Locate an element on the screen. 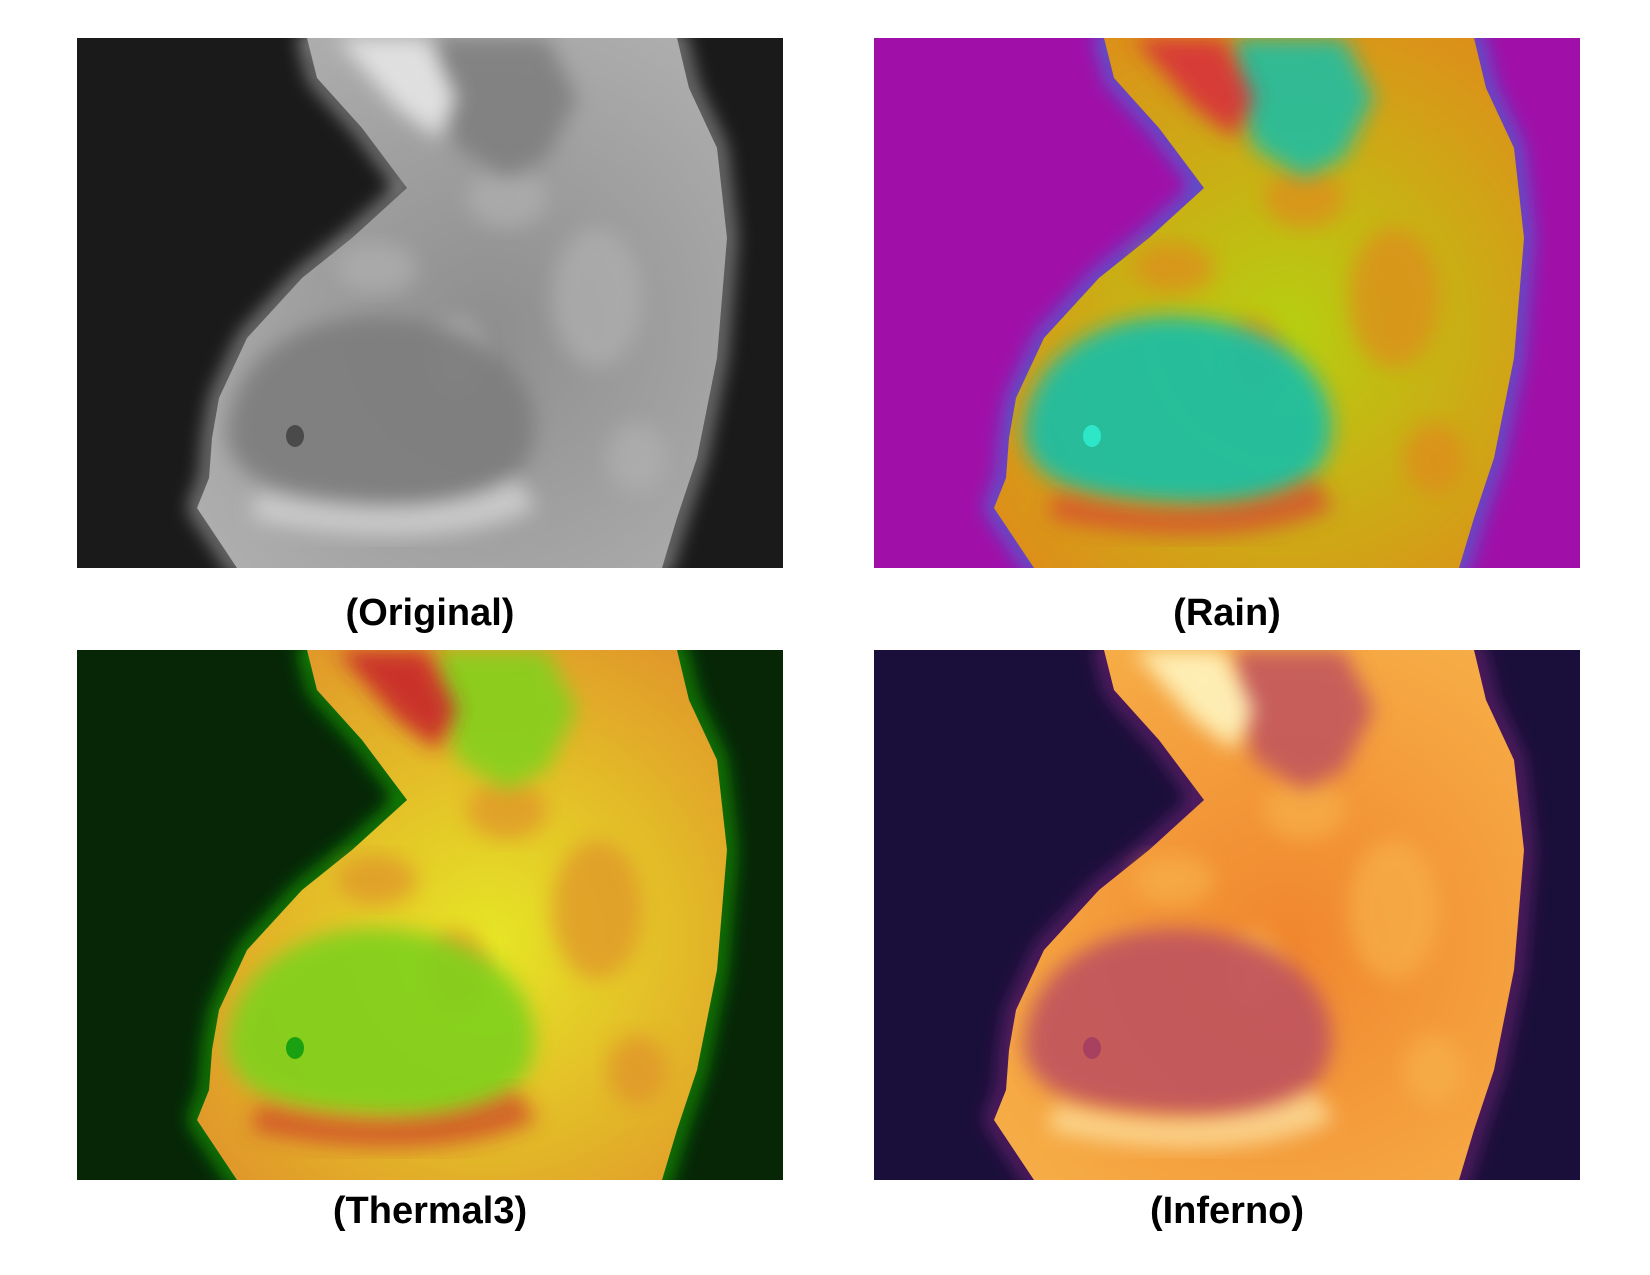 The width and height of the screenshot is (1650, 1275). caption-thermal3: (Thermal3) is located at coordinates (430, 1211).